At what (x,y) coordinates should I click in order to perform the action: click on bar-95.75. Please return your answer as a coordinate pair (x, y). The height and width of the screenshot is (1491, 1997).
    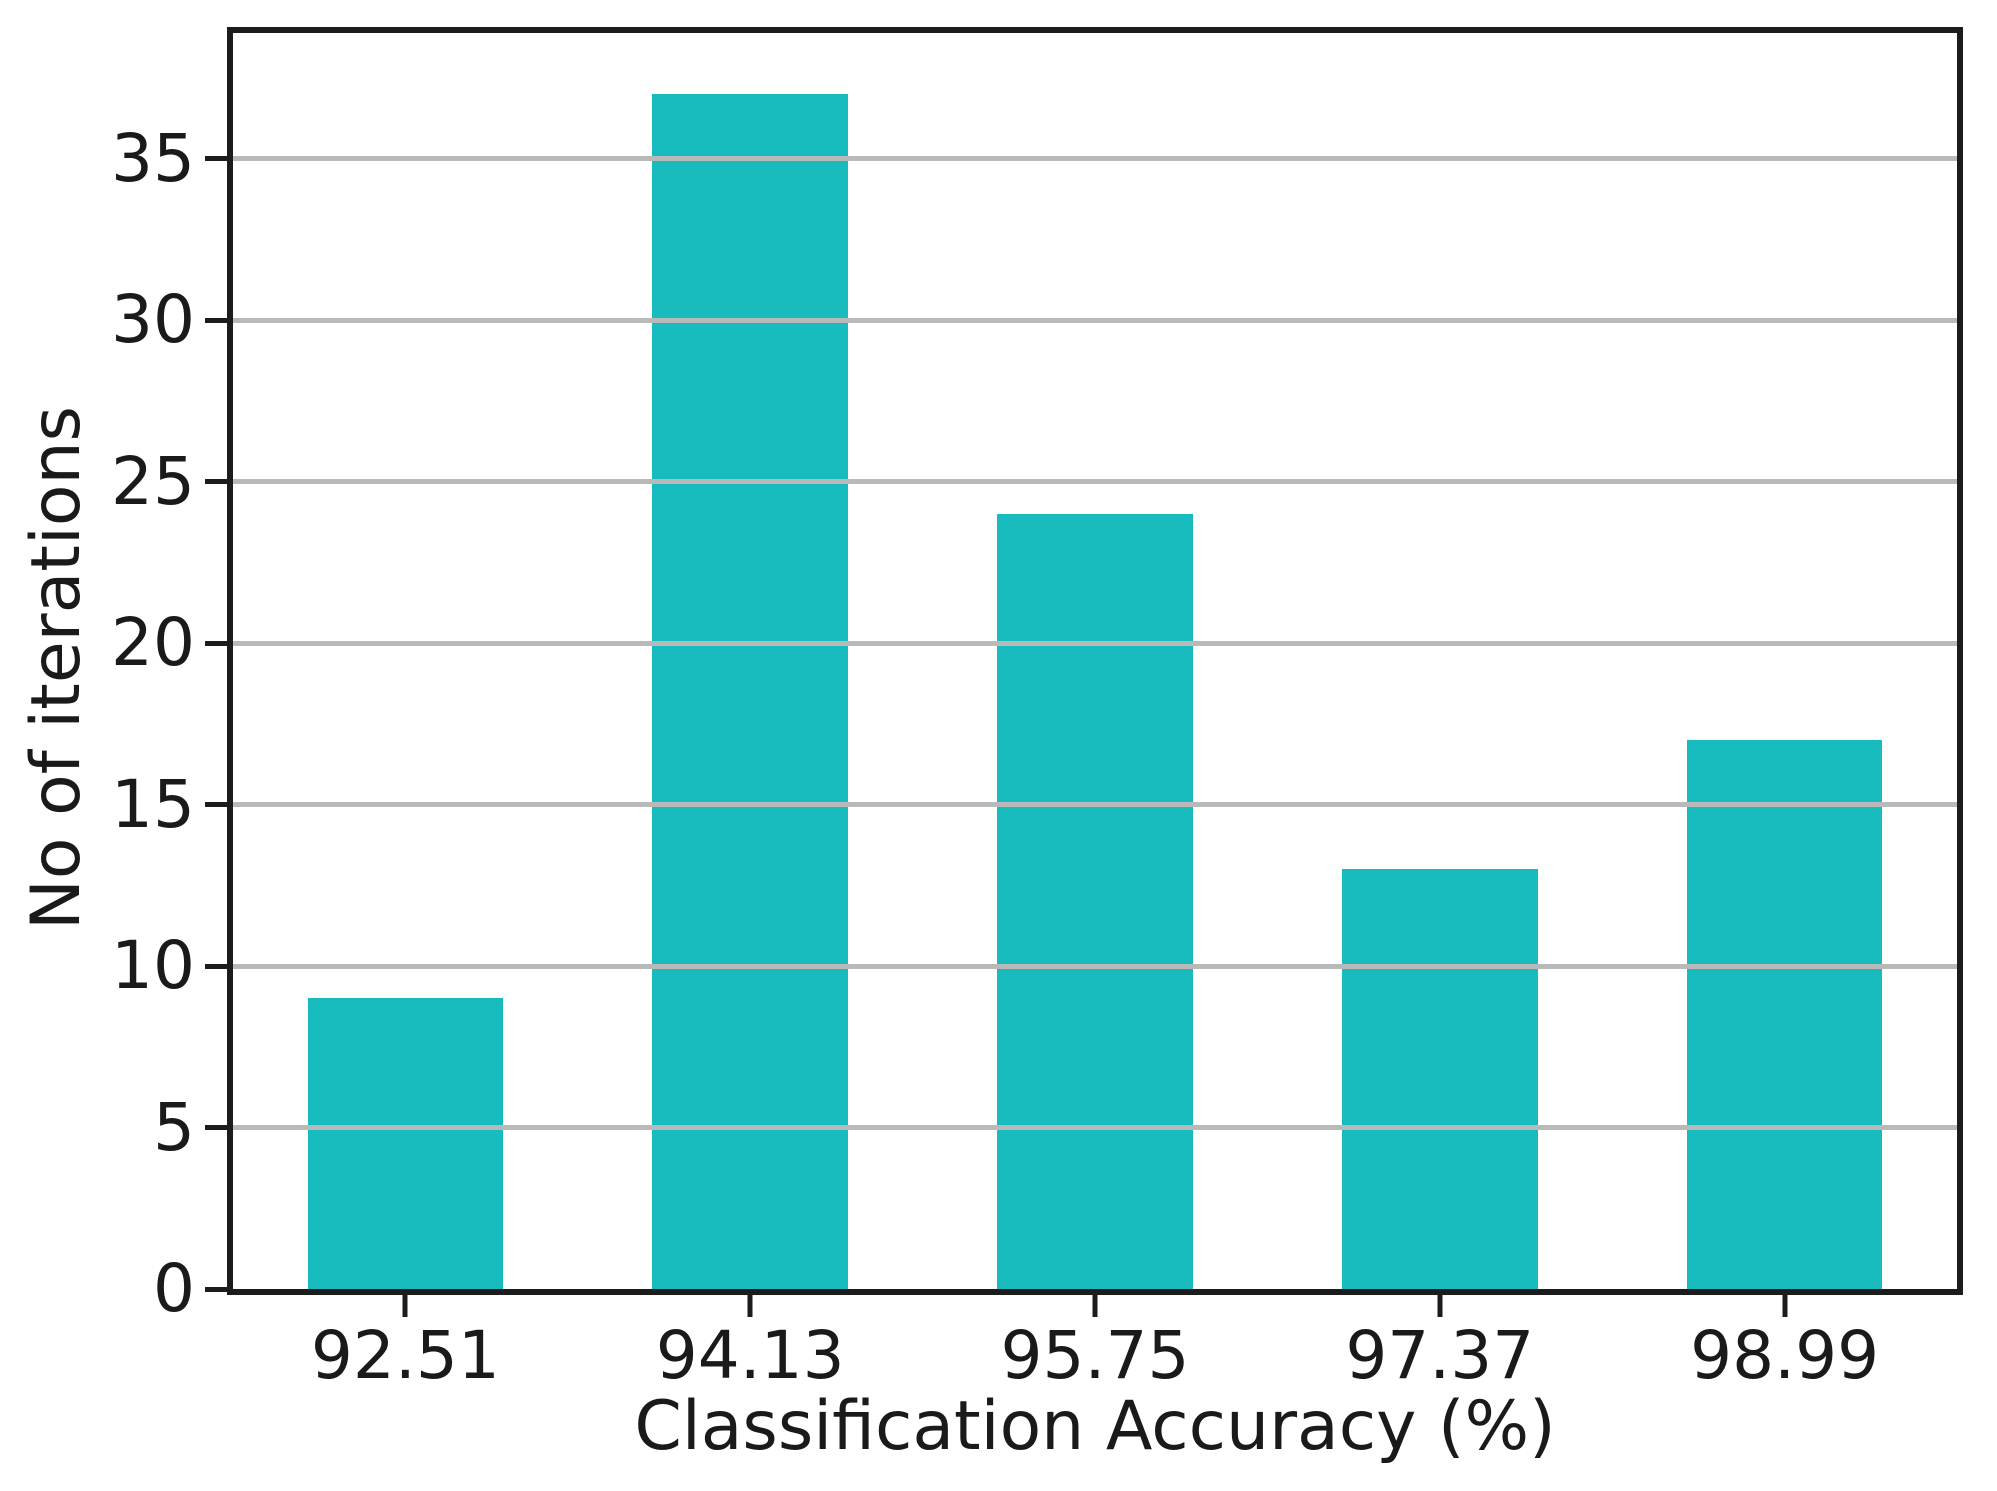
    Looking at the image, I should click on (1095, 901).